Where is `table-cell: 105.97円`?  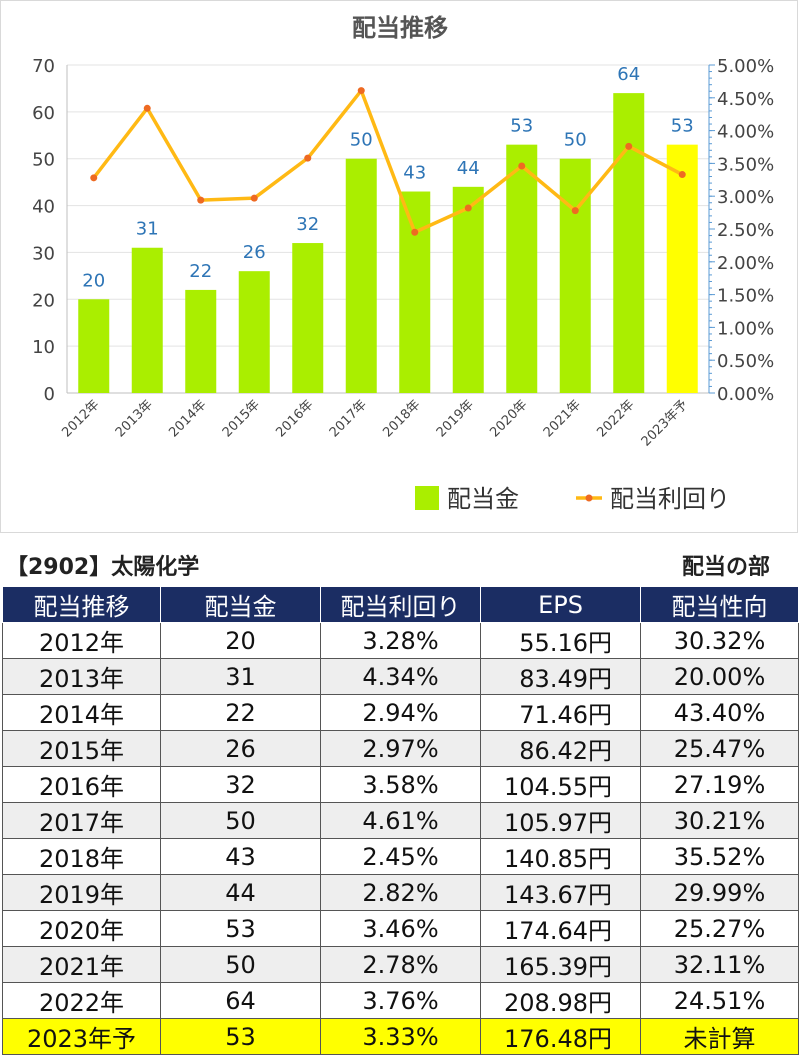 table-cell: 105.97円 is located at coordinates (560, 820).